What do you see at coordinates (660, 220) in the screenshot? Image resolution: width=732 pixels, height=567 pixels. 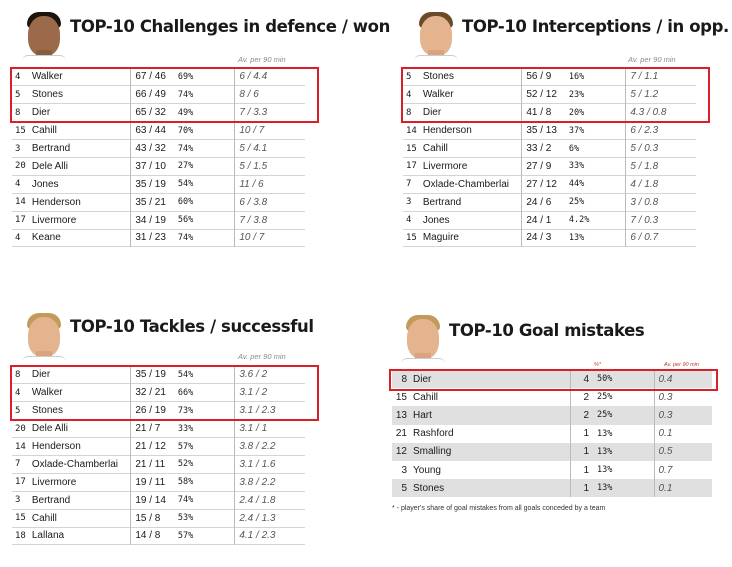 I see `avg-per-90: 7 / 0.3` at bounding box center [660, 220].